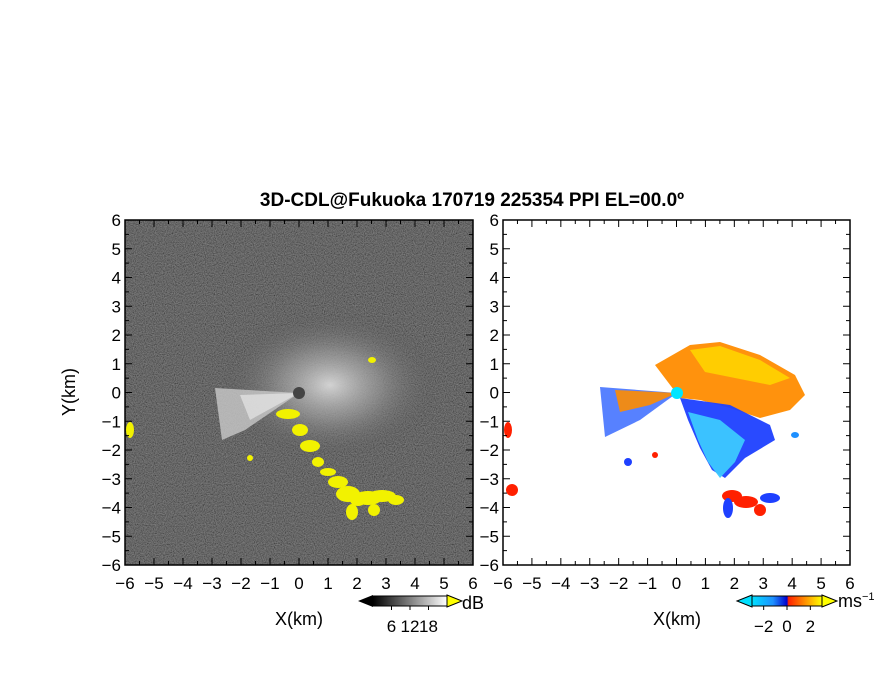 This screenshot has width=880, height=685. Describe the element at coordinates (494, 335) in the screenshot. I see `velocity-y-tick-label: 2` at that location.